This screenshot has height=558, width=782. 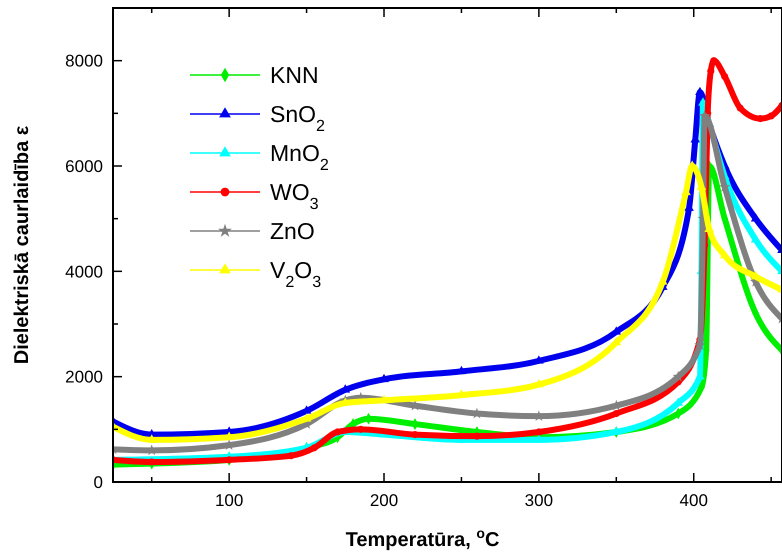 I want to click on x-tick-label: 400, so click(x=694, y=500).